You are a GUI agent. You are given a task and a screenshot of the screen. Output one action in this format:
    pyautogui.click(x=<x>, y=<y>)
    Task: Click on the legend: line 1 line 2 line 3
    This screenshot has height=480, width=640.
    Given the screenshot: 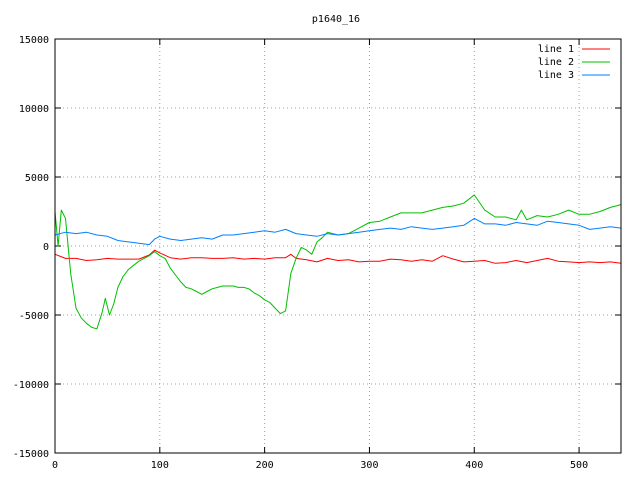 What is the action you would take?
    pyautogui.click(x=574, y=62)
    